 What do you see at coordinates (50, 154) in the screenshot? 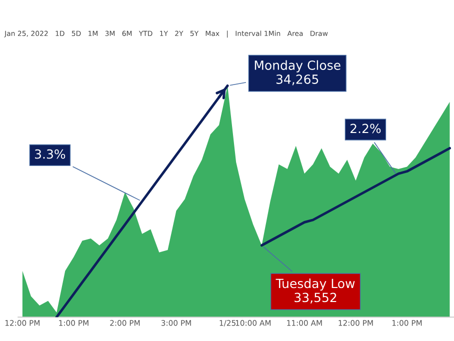
I see `annotation: 3.3%` at bounding box center [50, 154].